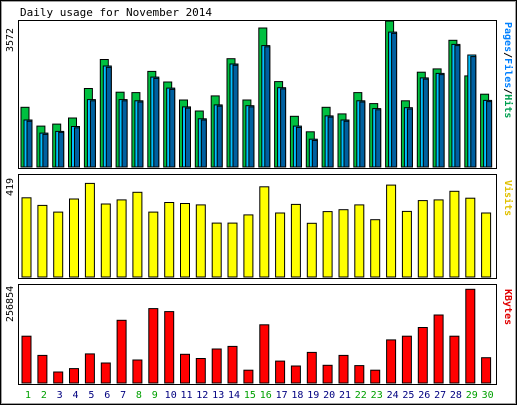 This screenshot has height=405, width=517. What do you see at coordinates (171, 395) in the screenshot?
I see `x-tick-label: 10` at bounding box center [171, 395].